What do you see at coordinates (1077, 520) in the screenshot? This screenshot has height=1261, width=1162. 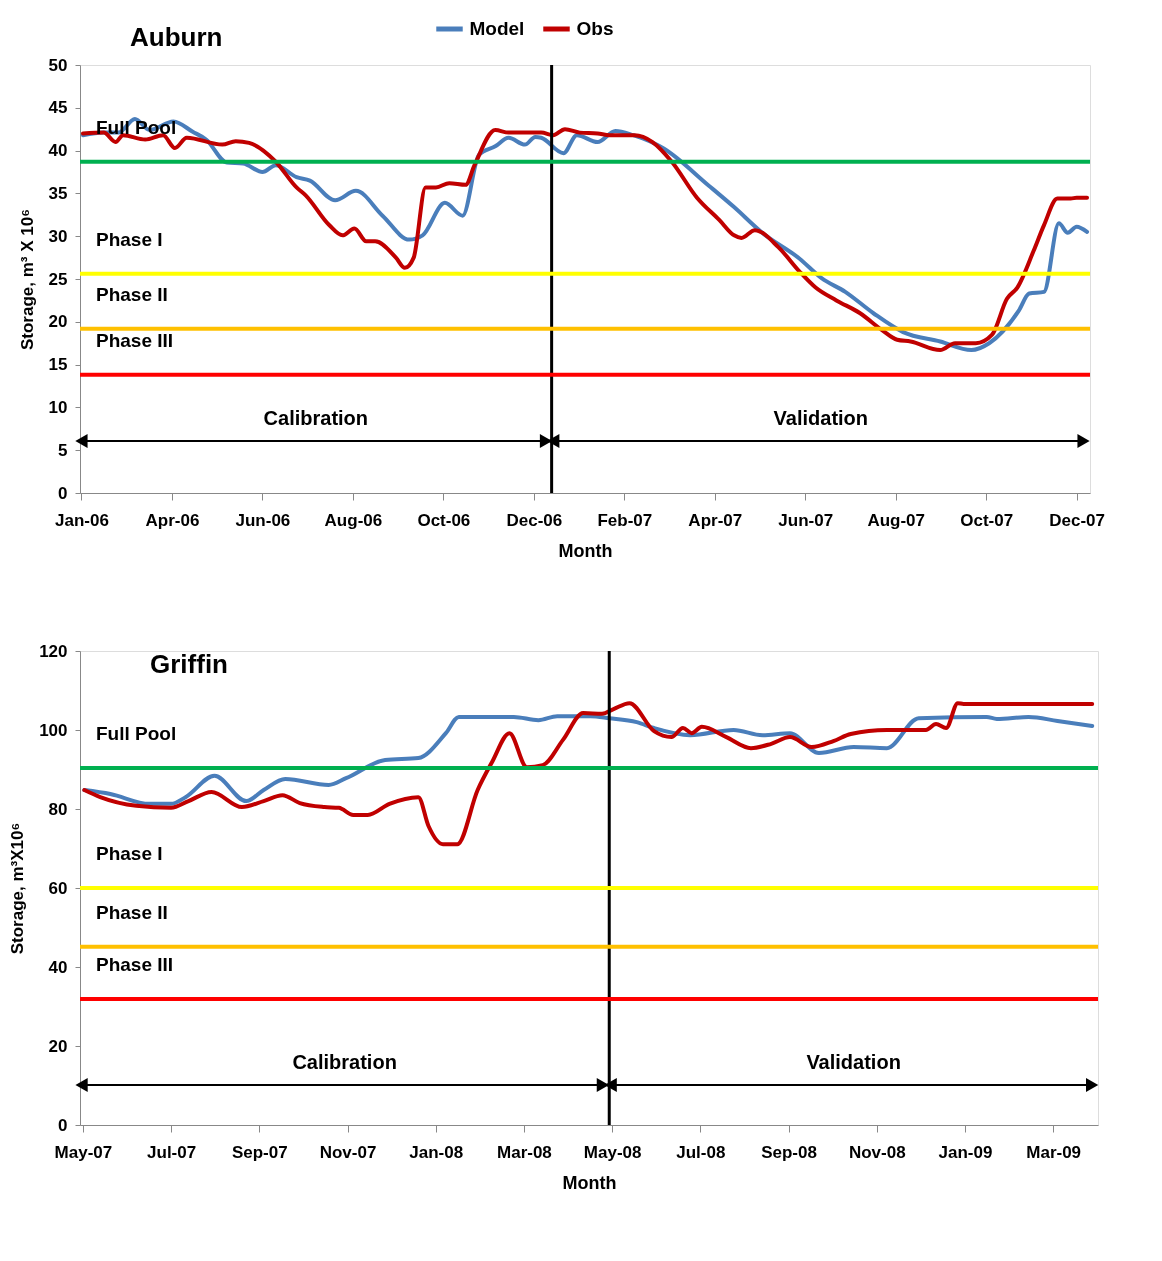 I see `x-tick-label: Dec-07` at bounding box center [1077, 520].